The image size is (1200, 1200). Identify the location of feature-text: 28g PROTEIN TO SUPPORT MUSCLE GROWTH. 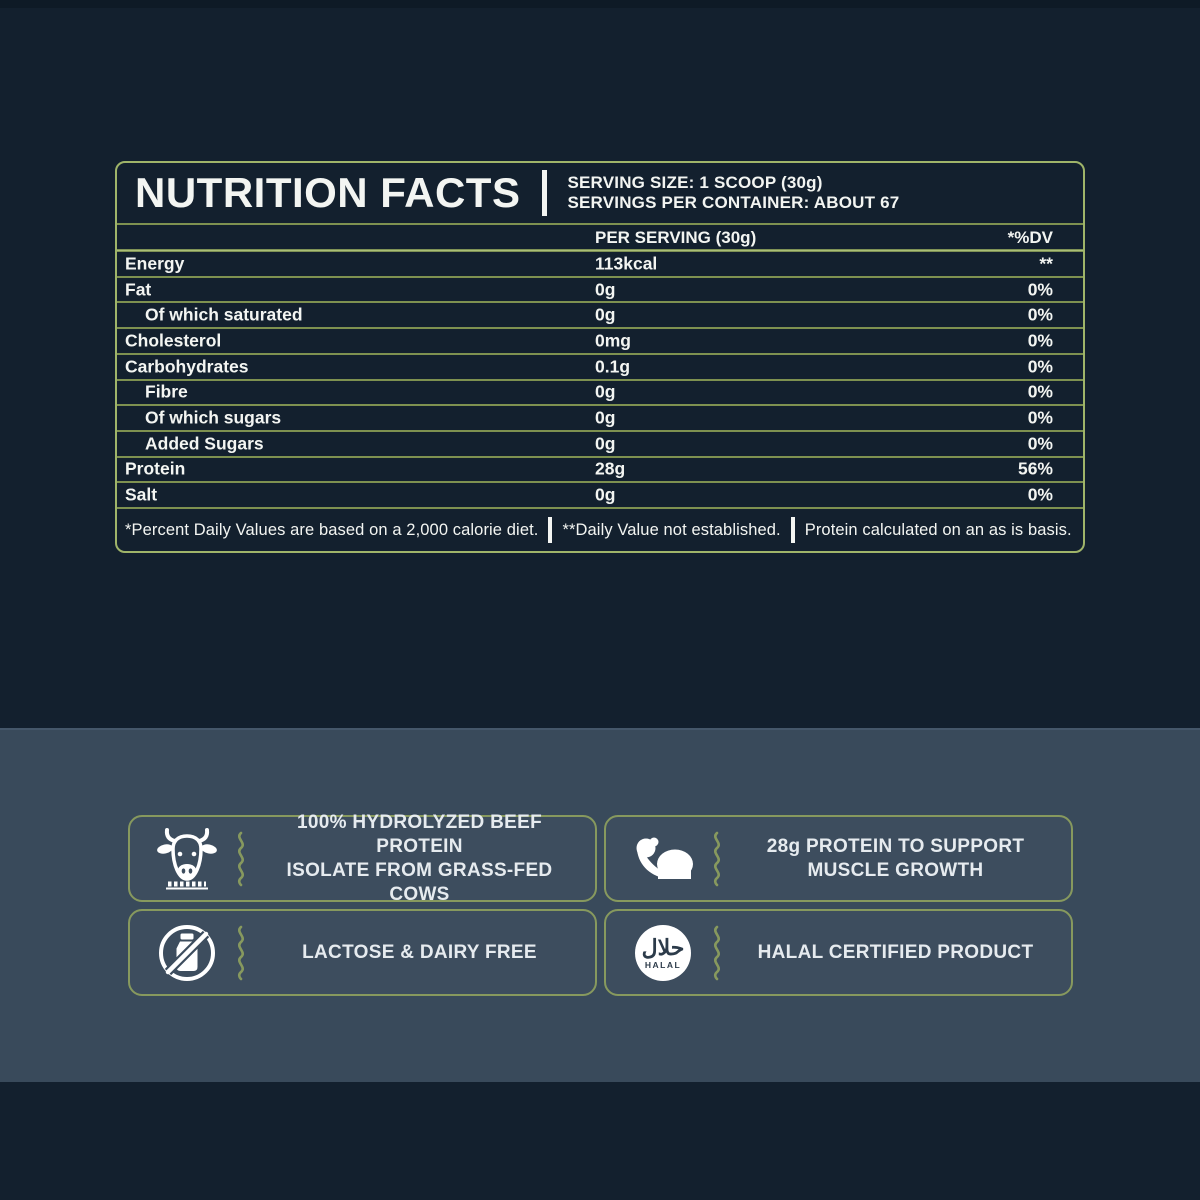
(899, 859).